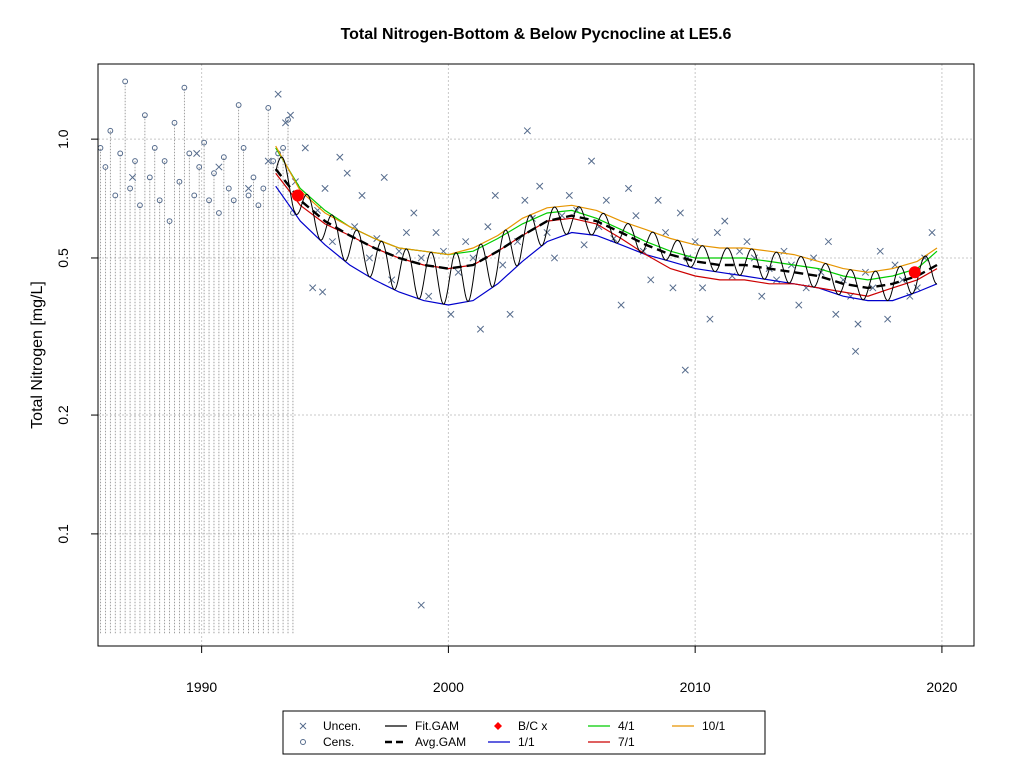 This screenshot has width=1024, height=768. I want to click on legend-item: Uncen., so click(330, 726).